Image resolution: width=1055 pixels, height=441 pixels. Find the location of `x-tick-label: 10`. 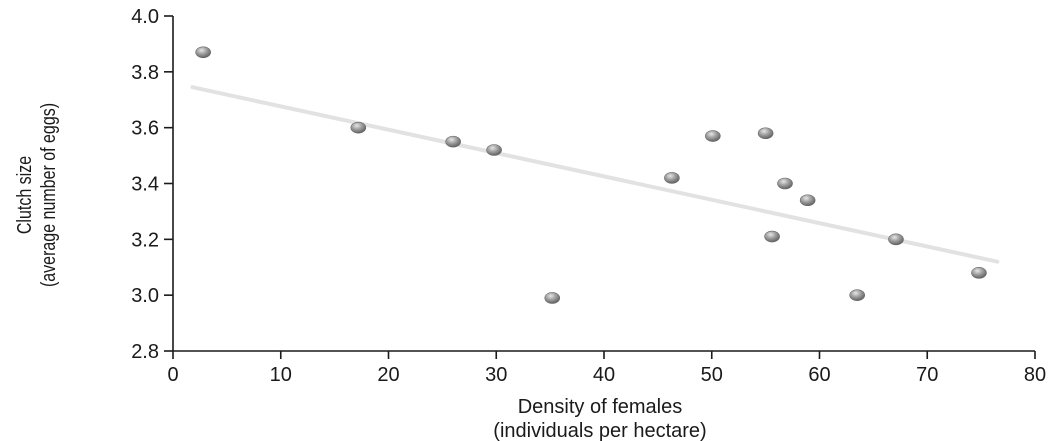

x-tick-label: 10 is located at coordinates (281, 375).